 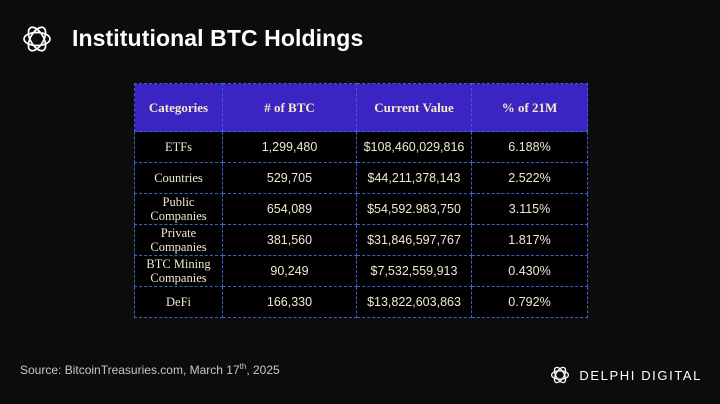 What do you see at coordinates (289, 178) in the screenshot?
I see `btc-cell: 529,705` at bounding box center [289, 178].